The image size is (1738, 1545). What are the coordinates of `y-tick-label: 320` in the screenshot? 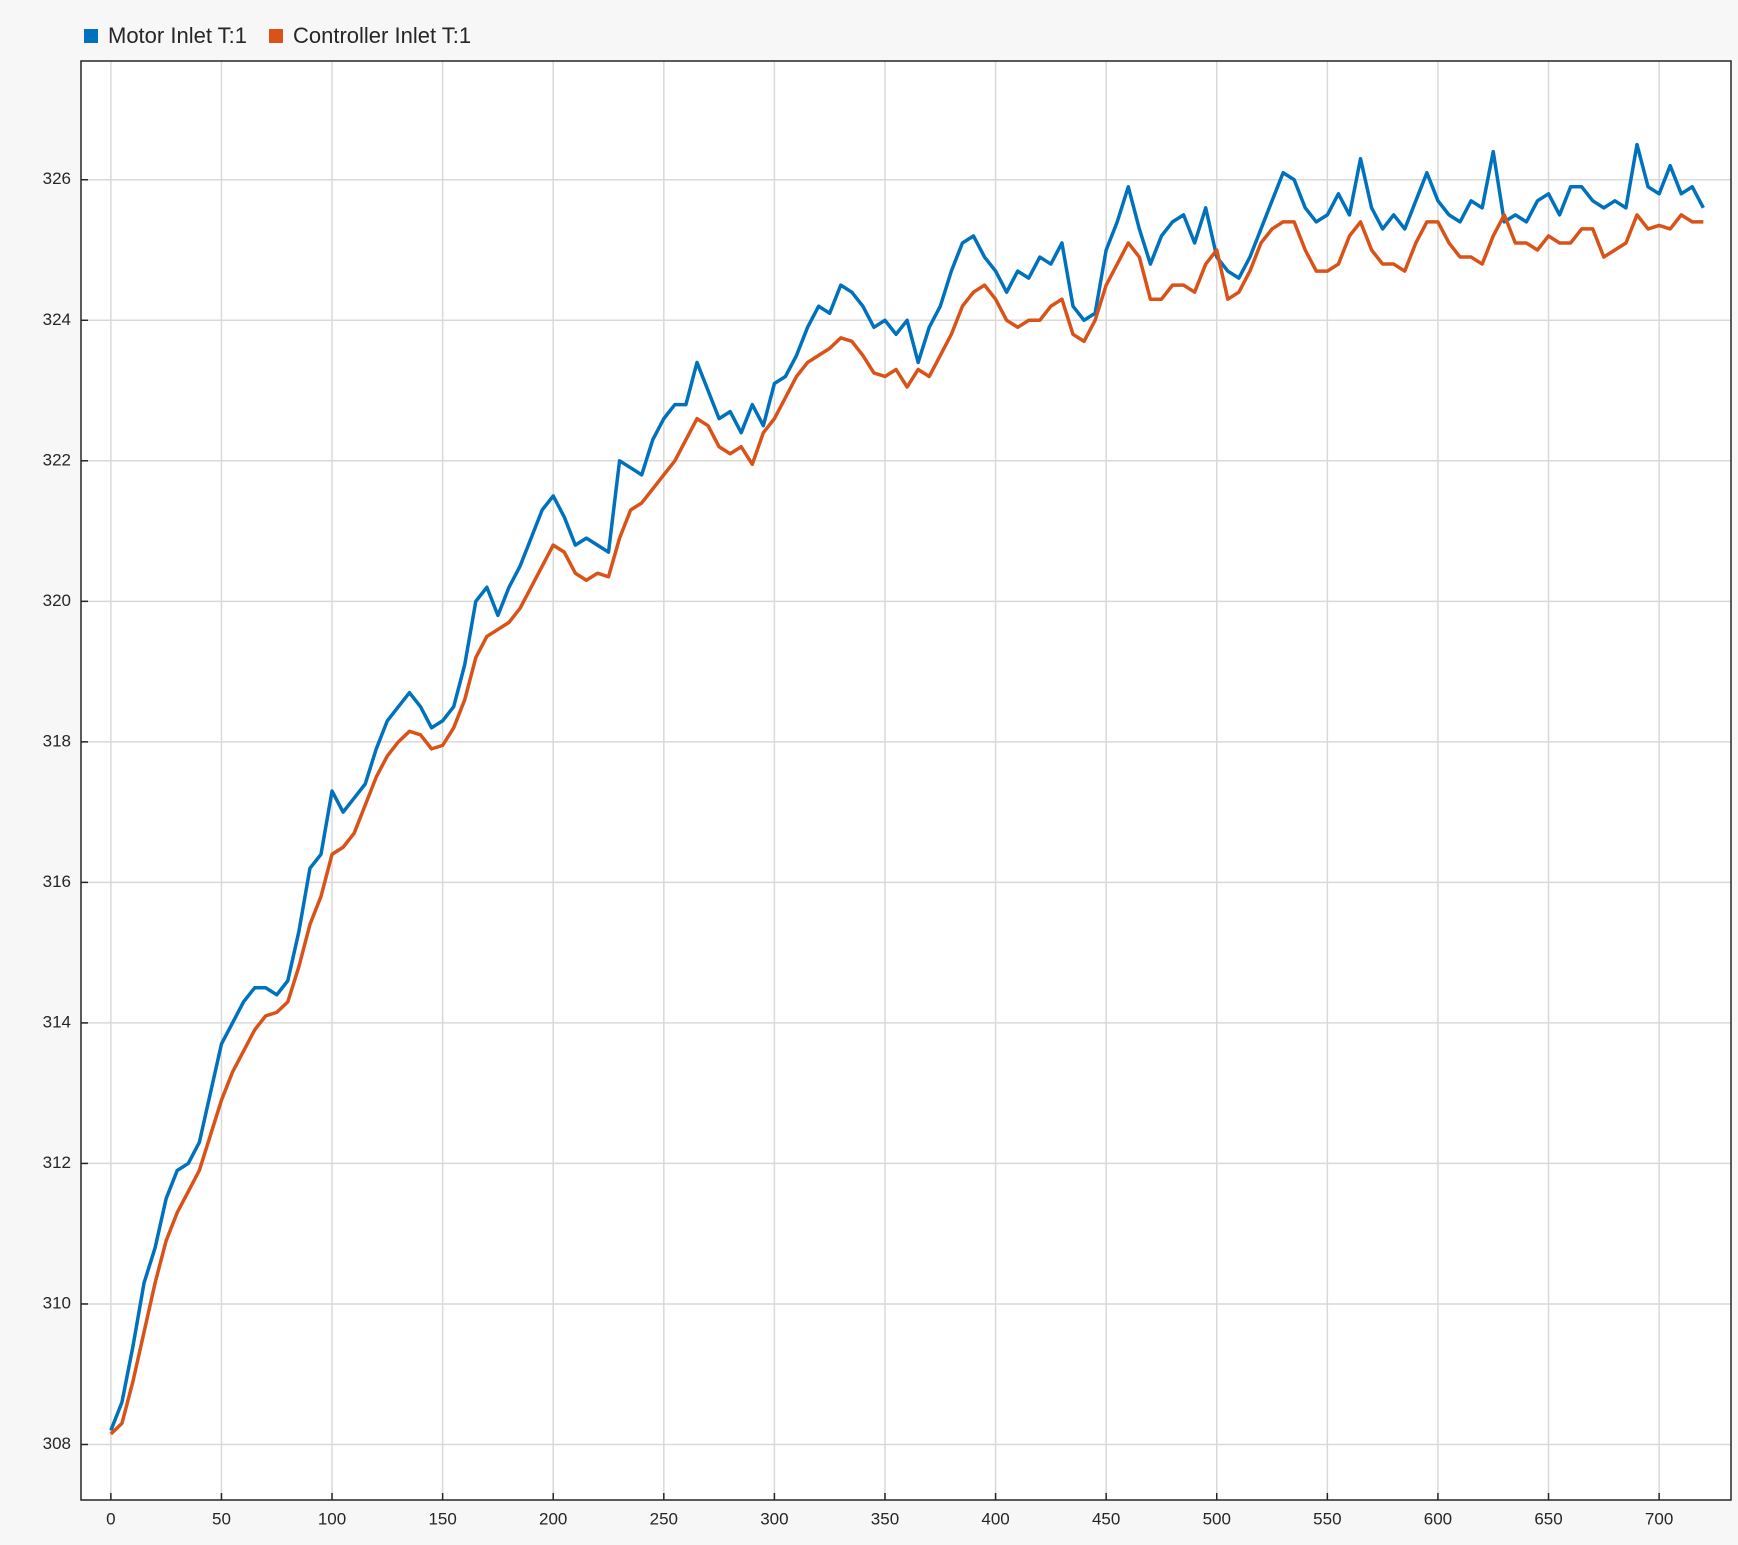 It's located at (57, 600).